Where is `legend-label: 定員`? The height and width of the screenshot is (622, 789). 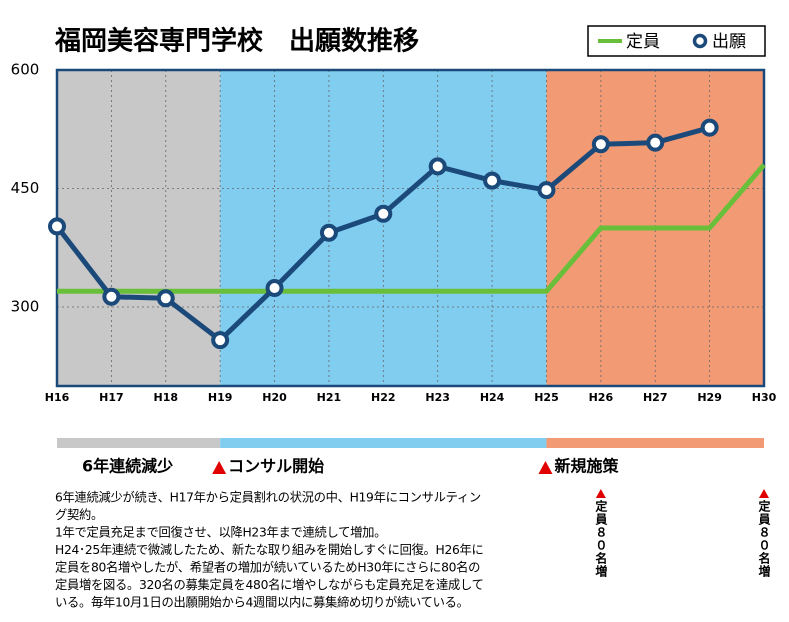
legend-label: 定員 is located at coordinates (643, 42).